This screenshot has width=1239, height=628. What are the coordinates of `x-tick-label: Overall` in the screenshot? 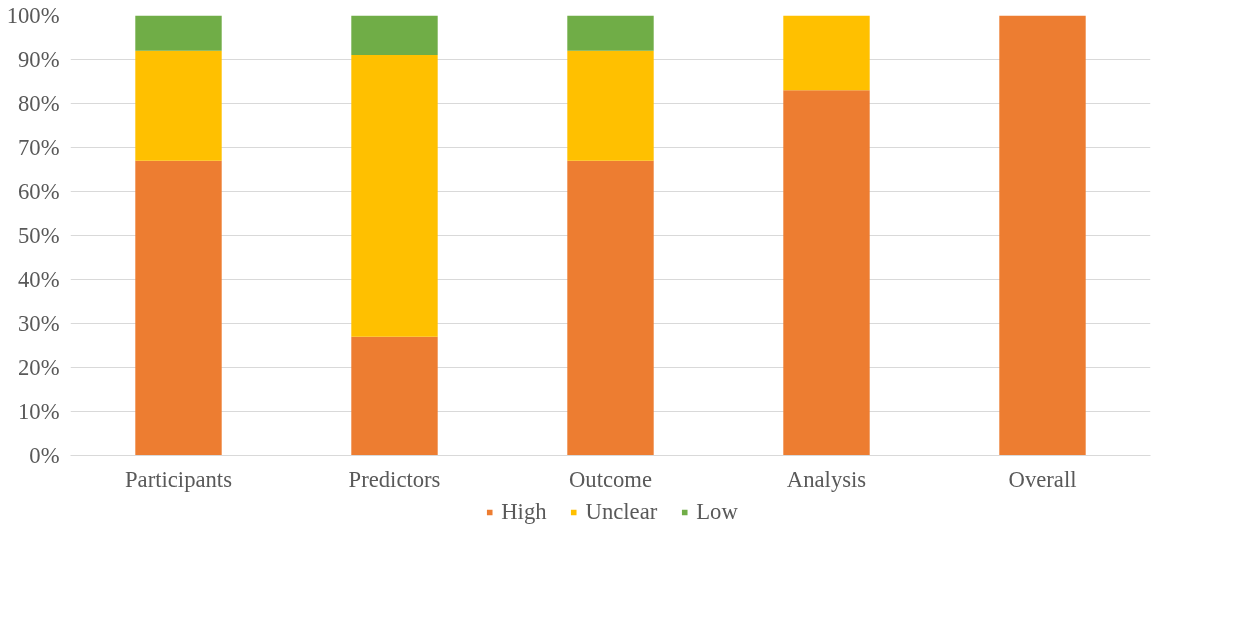 It's located at (1042, 479).